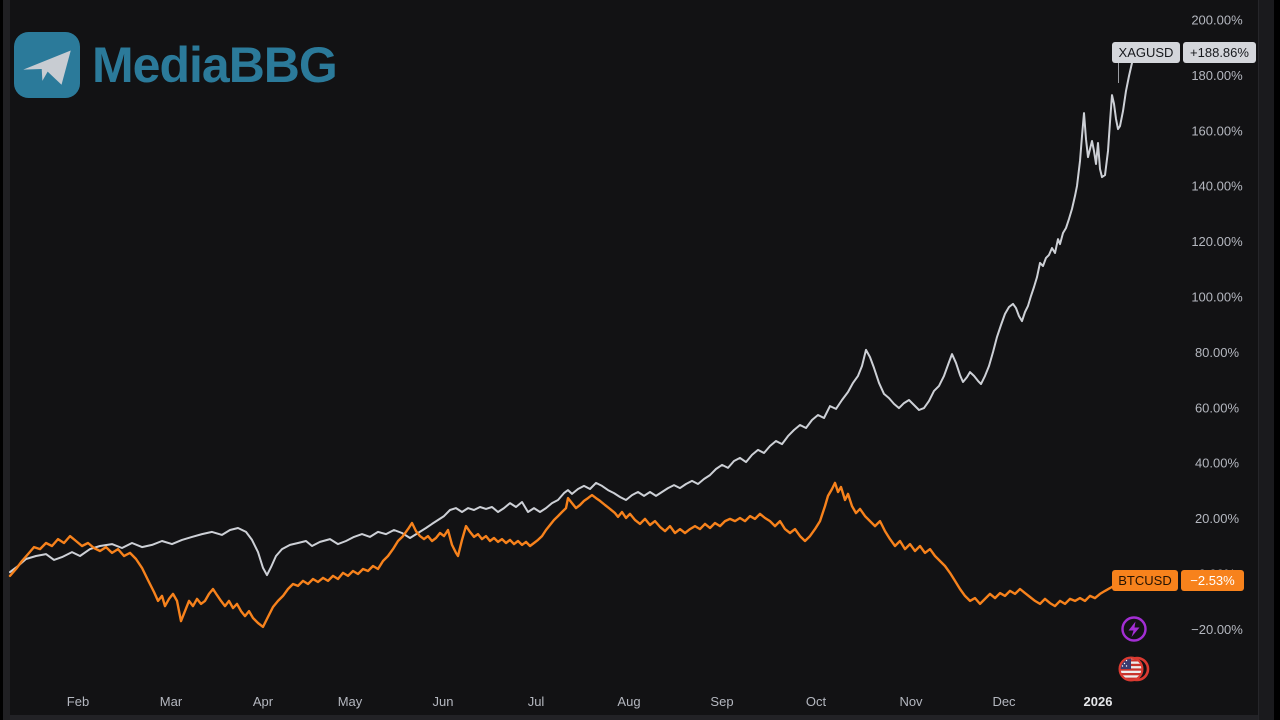 The height and width of the screenshot is (720, 1280). Describe the element at coordinates (78, 701) in the screenshot. I see `x-axis-tick: Feb` at that location.